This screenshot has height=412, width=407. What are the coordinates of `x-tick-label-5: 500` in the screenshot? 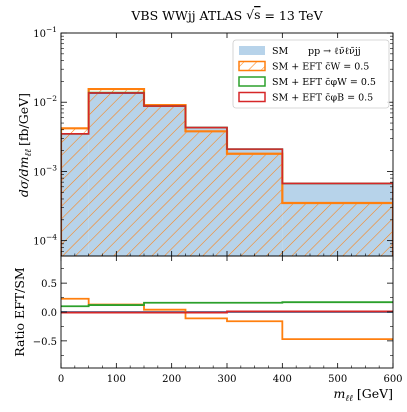 It's located at (337, 379).